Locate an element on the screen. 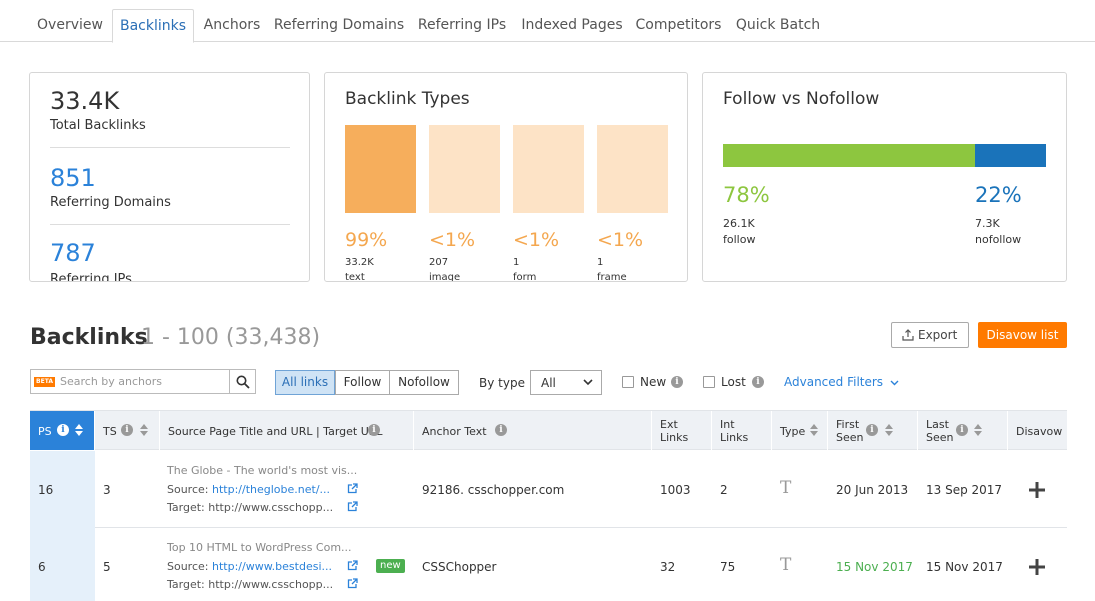  filter-all-links: All links is located at coordinates (305, 382).